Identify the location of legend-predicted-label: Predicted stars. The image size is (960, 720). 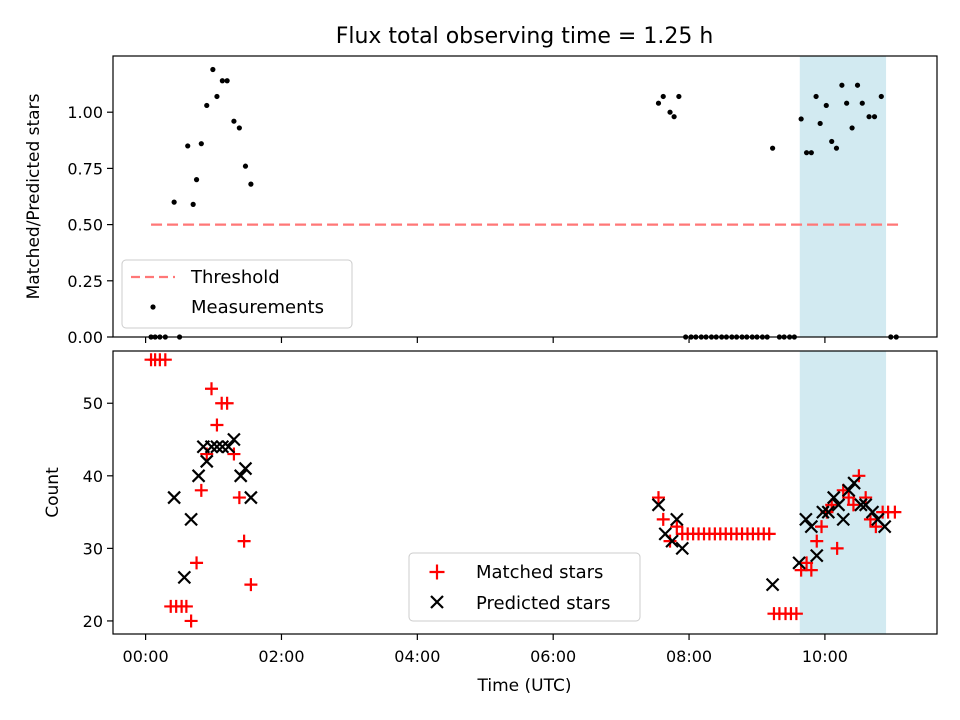
(543, 603).